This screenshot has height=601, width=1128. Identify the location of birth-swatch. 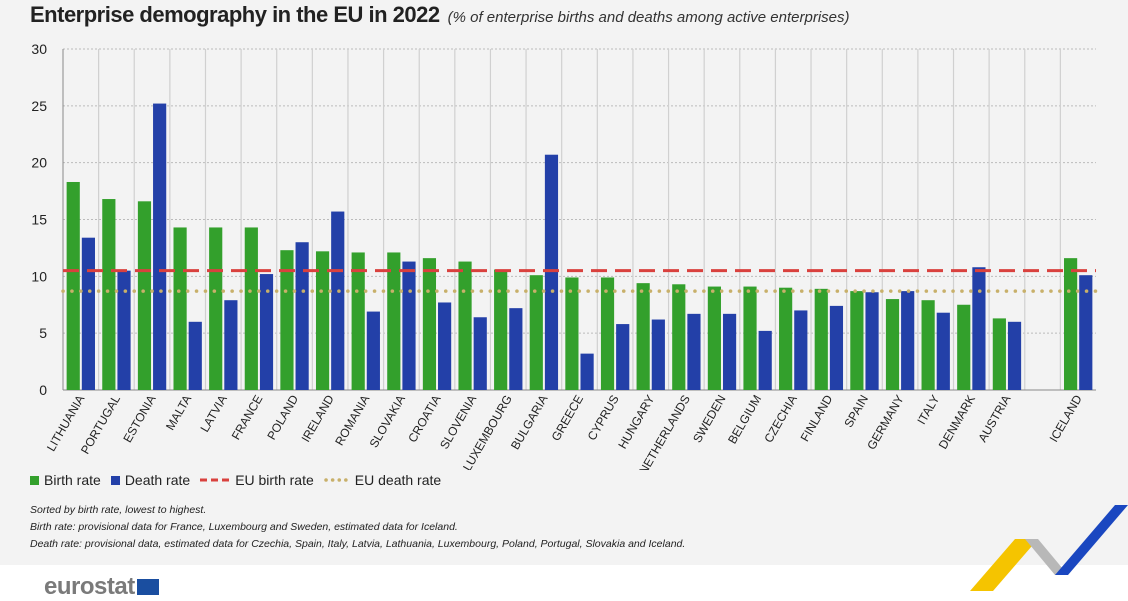
(34, 480).